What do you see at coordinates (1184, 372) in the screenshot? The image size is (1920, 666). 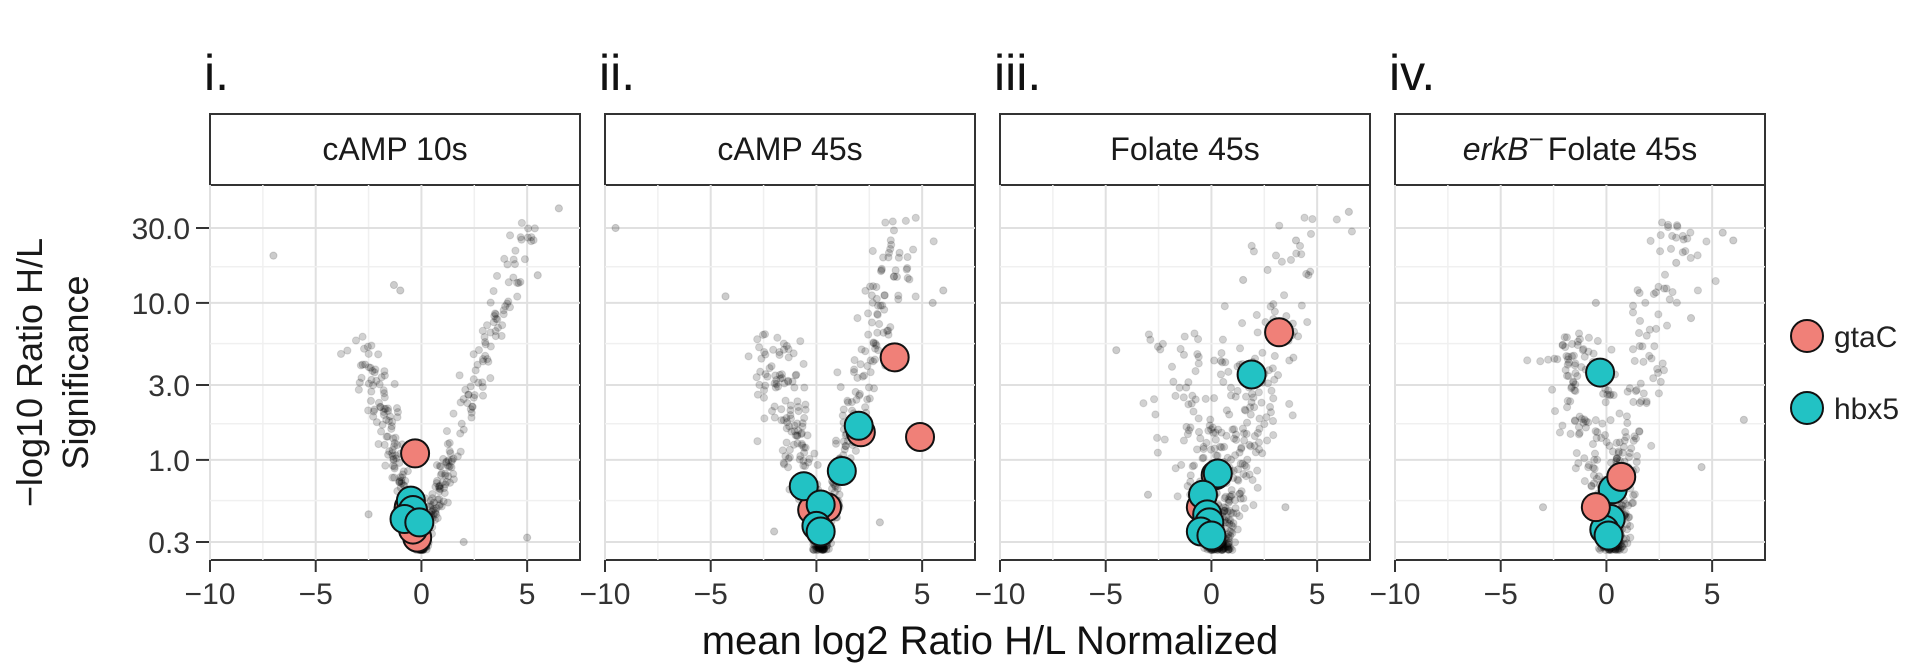 I see `grid` at bounding box center [1184, 372].